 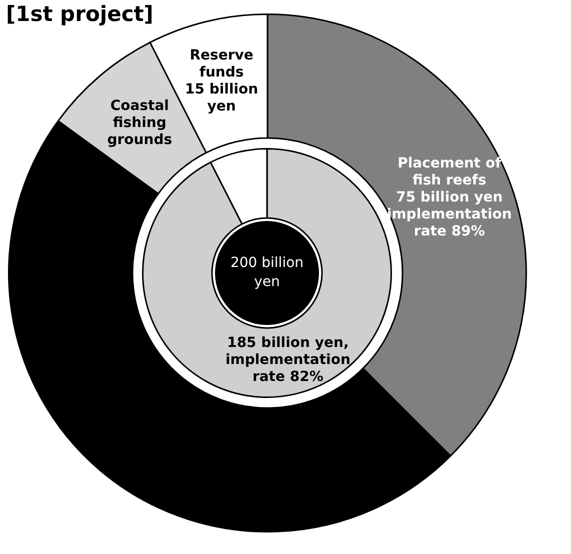 What do you see at coordinates (449, 197) in the screenshot?
I see `data-label: 75 billion yen` at bounding box center [449, 197].